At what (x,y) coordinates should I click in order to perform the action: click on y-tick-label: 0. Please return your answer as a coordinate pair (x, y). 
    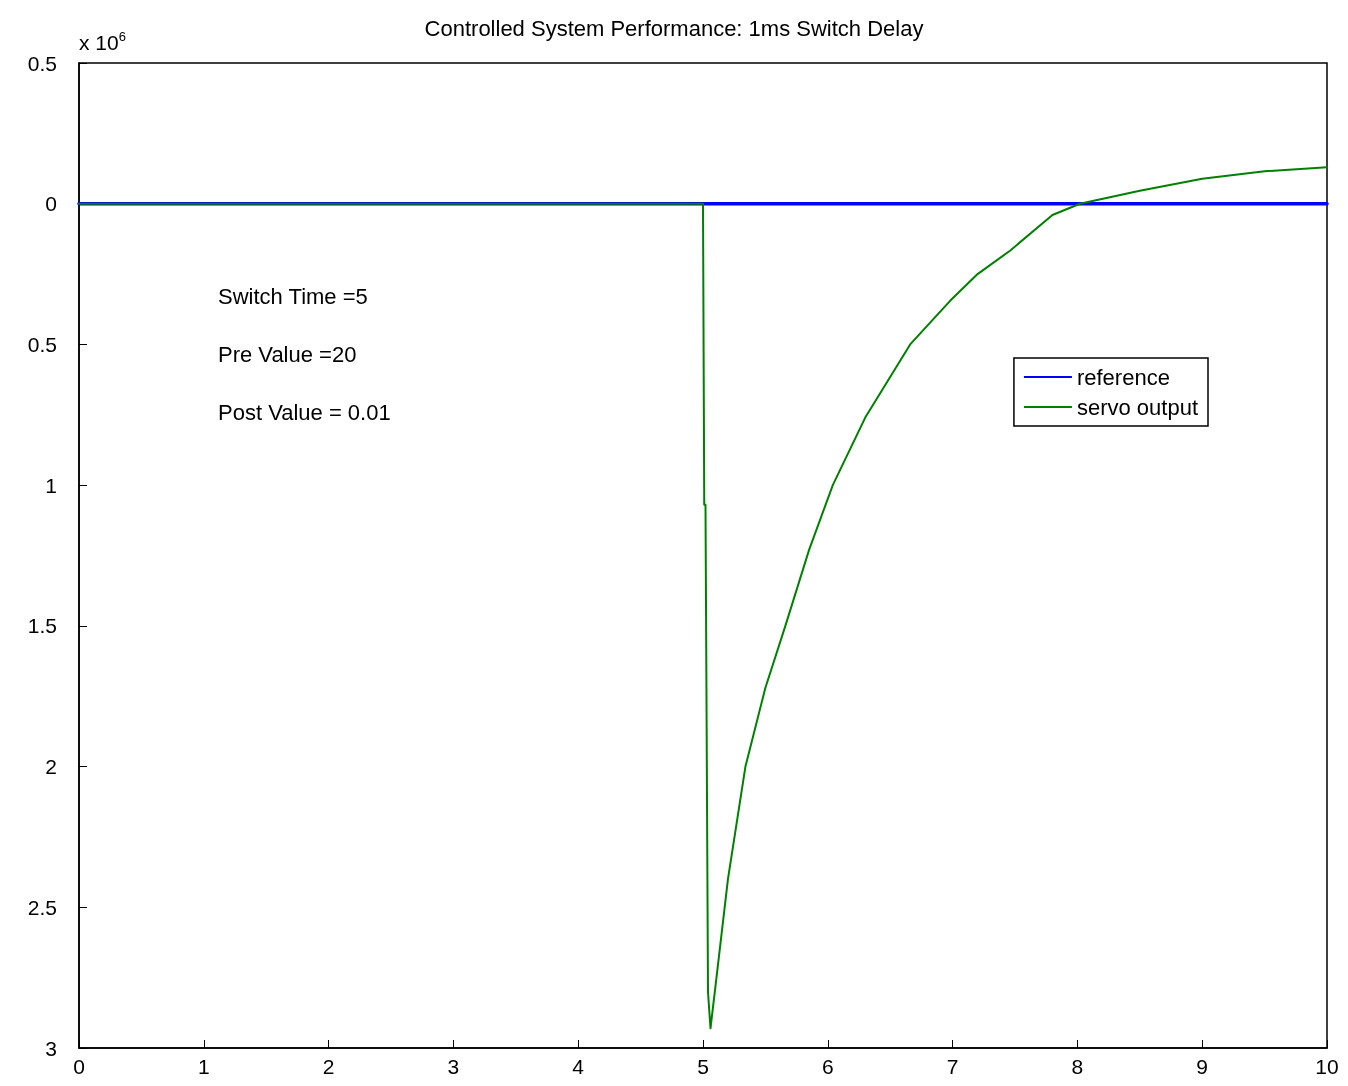
    Looking at the image, I should click on (51, 204).